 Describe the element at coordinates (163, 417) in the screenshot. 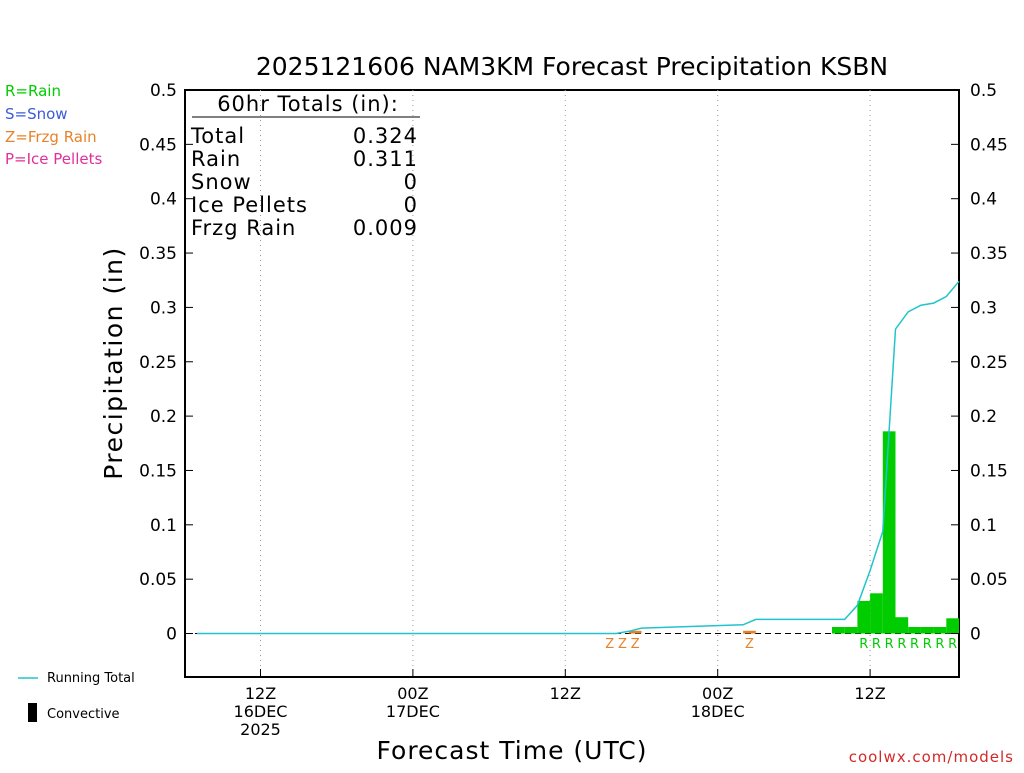

I see `y-tick-label-left-4: 0.2` at that location.